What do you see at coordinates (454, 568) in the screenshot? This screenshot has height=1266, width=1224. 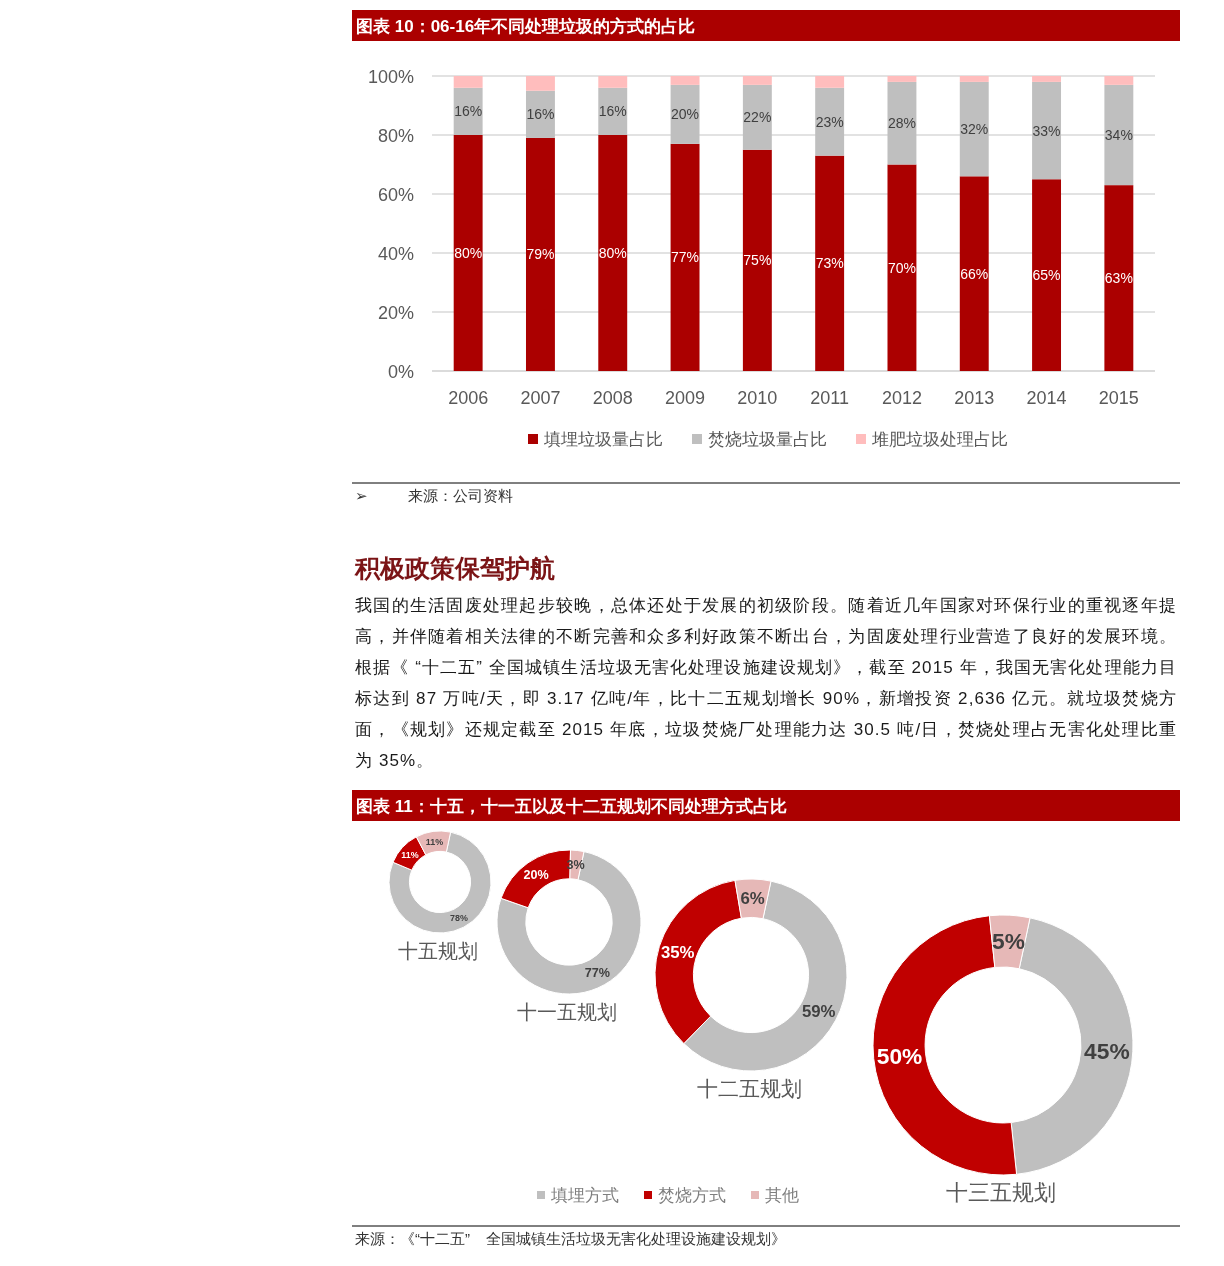 I see `text: 积极政策保驾护航` at bounding box center [454, 568].